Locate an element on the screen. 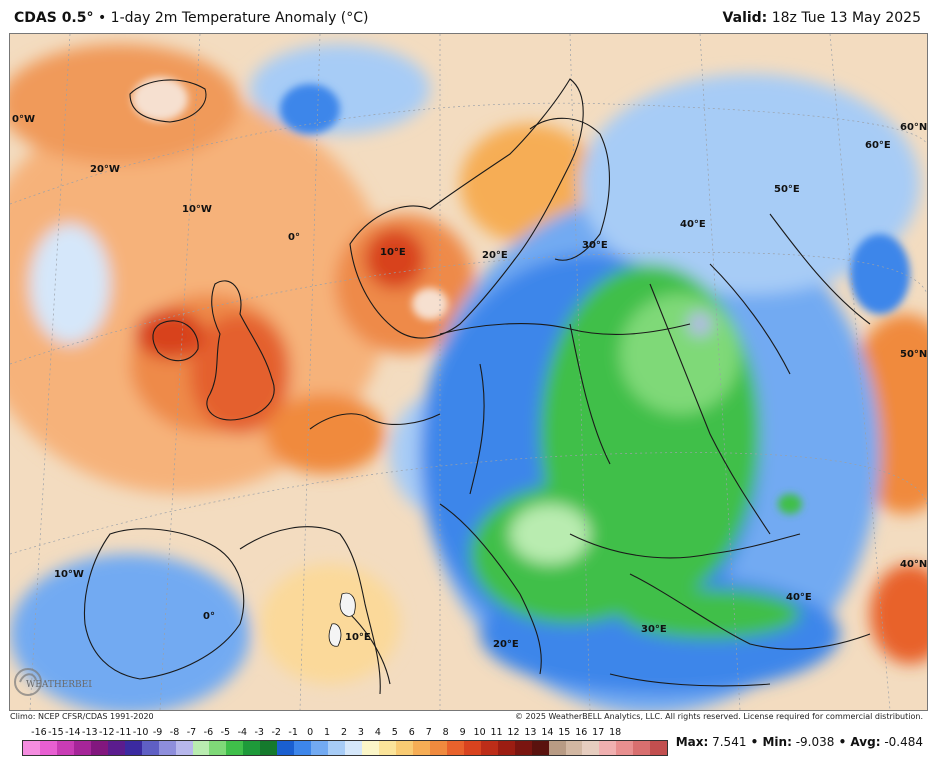  coord-label: 50°N is located at coordinates (914, 354).